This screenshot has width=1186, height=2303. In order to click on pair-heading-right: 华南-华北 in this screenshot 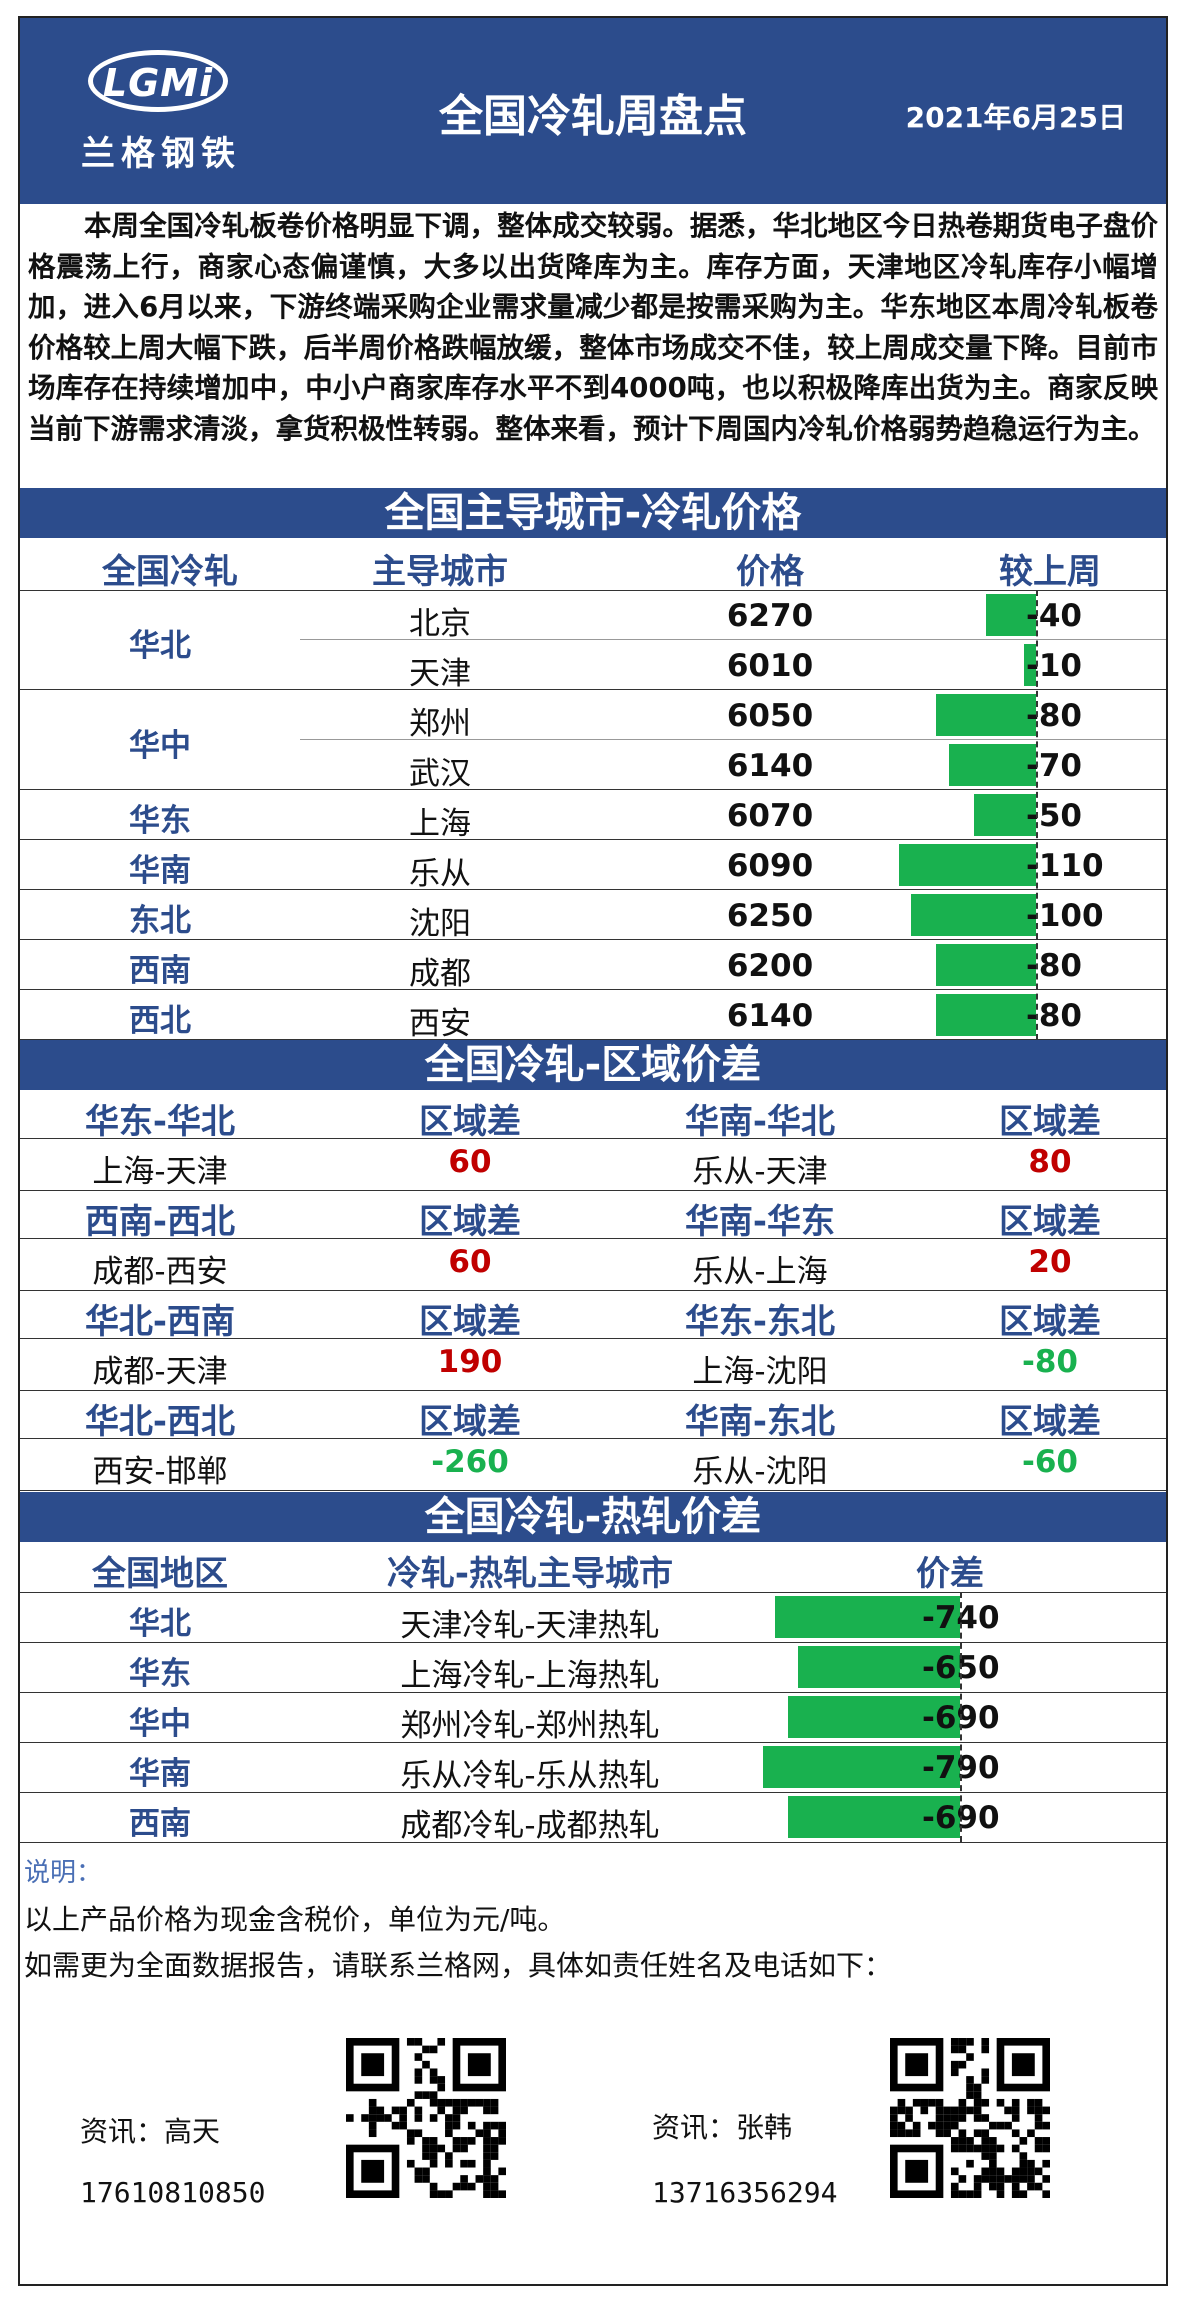, I will do `click(760, 1122)`.